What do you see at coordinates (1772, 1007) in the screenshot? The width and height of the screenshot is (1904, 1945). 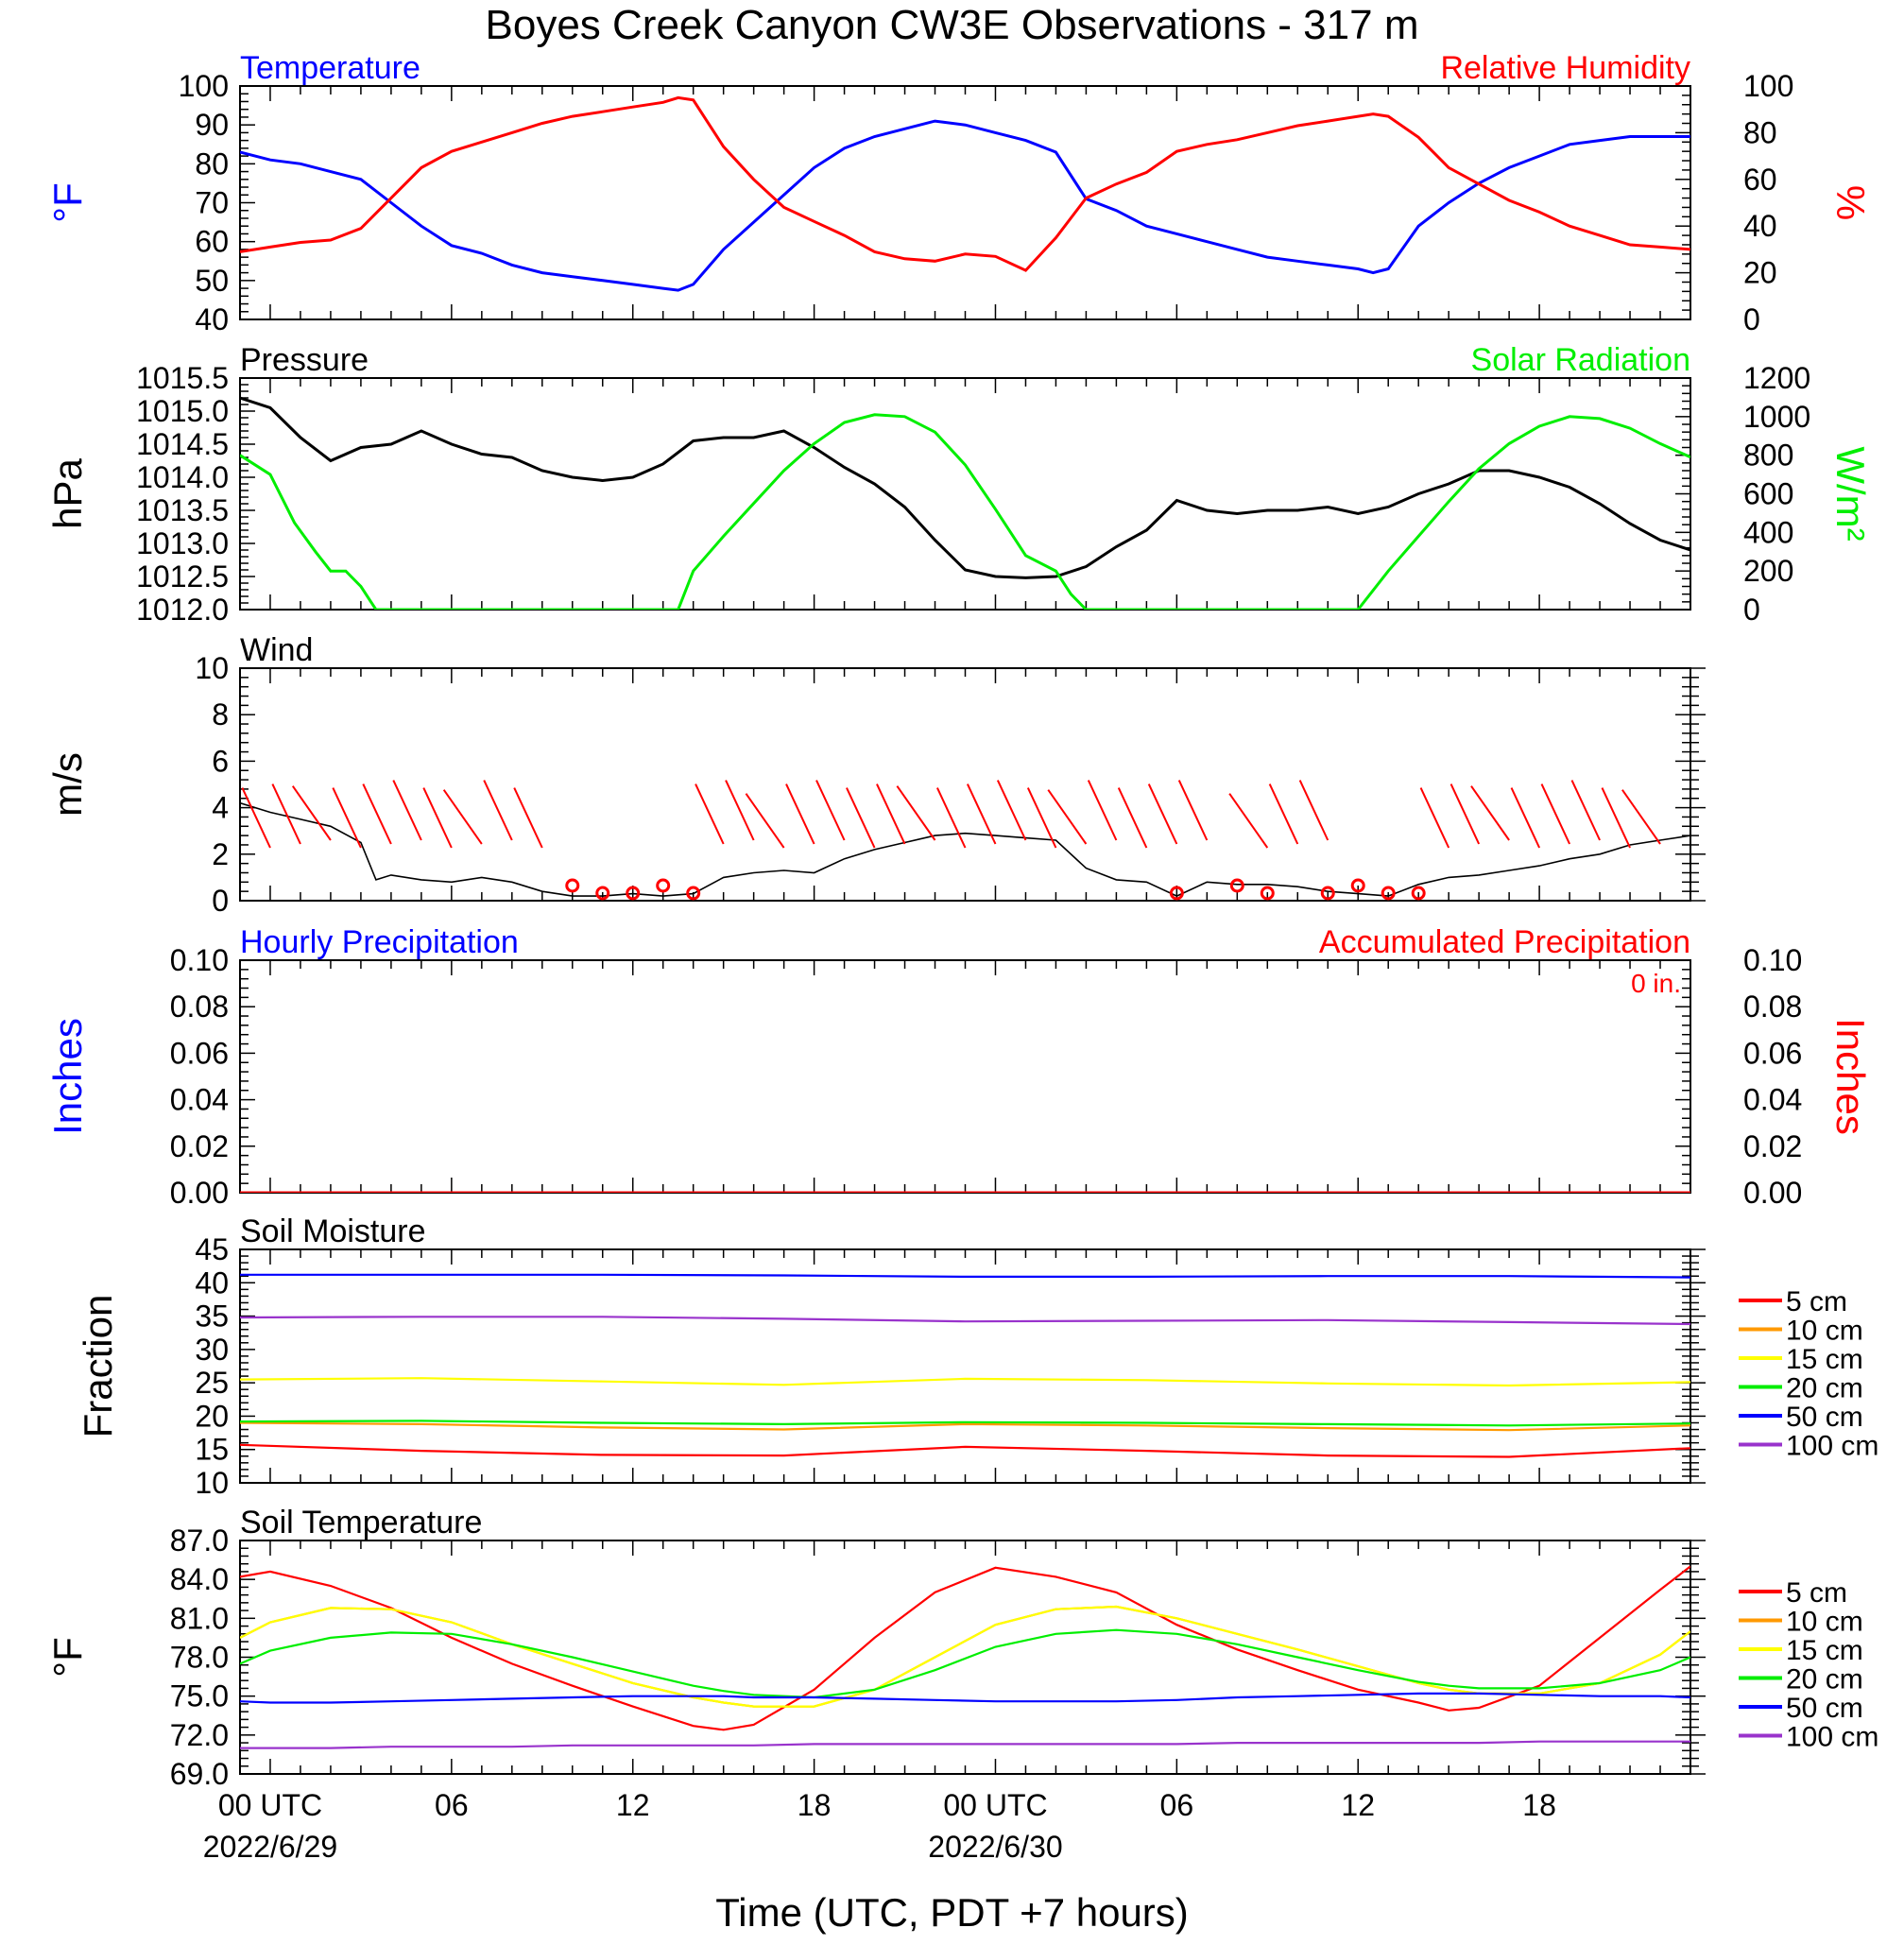 I see `y-tick-label-right: 0.08` at bounding box center [1772, 1007].